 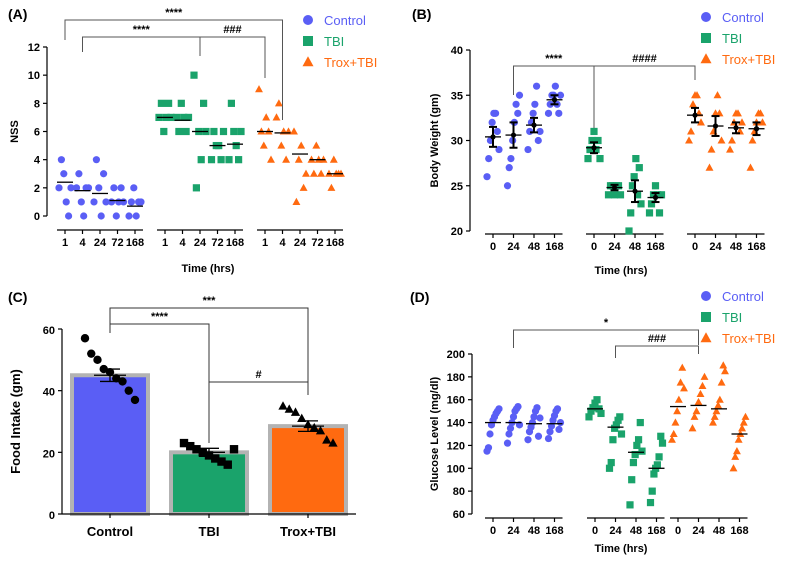 What do you see at coordinates (732, 38) in the screenshot?
I see `legend-label: TBI` at bounding box center [732, 38].